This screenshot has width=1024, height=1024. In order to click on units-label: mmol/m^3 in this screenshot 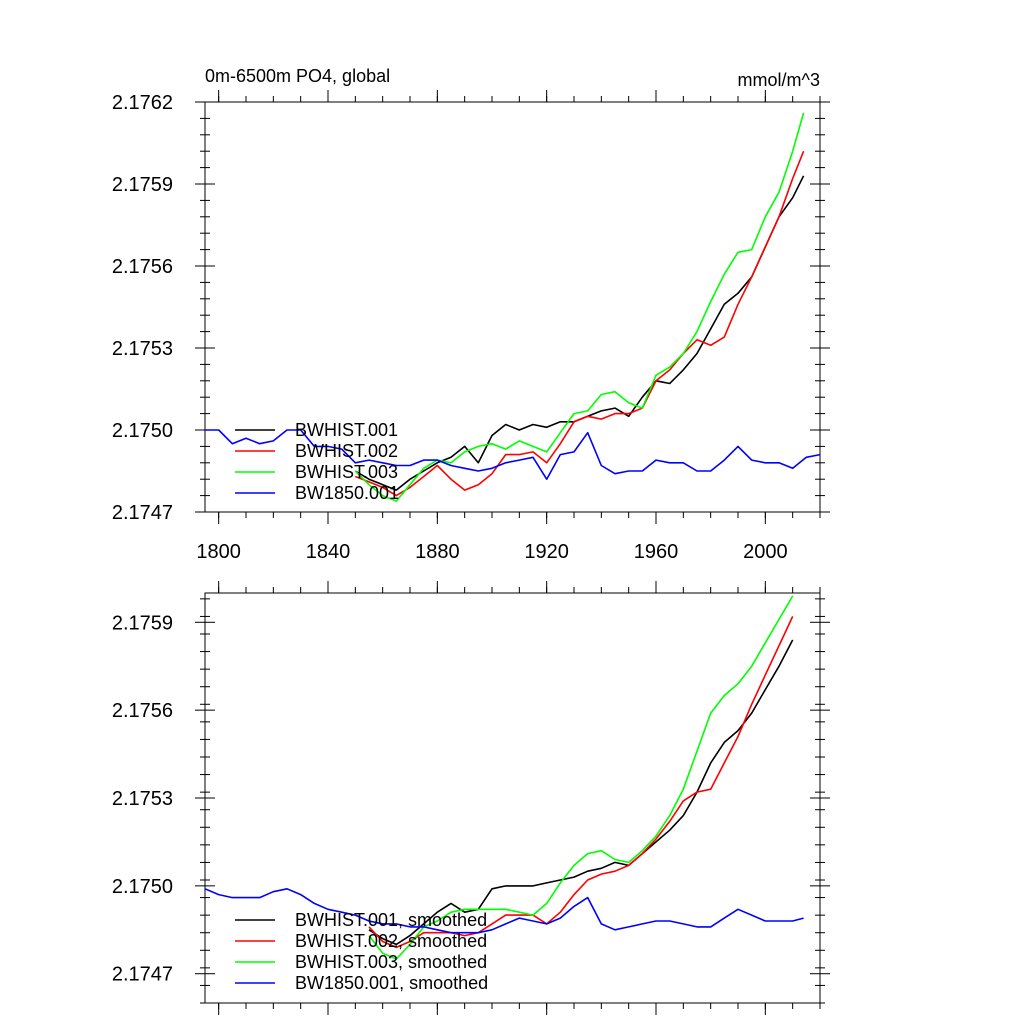, I will do `click(779, 80)`.